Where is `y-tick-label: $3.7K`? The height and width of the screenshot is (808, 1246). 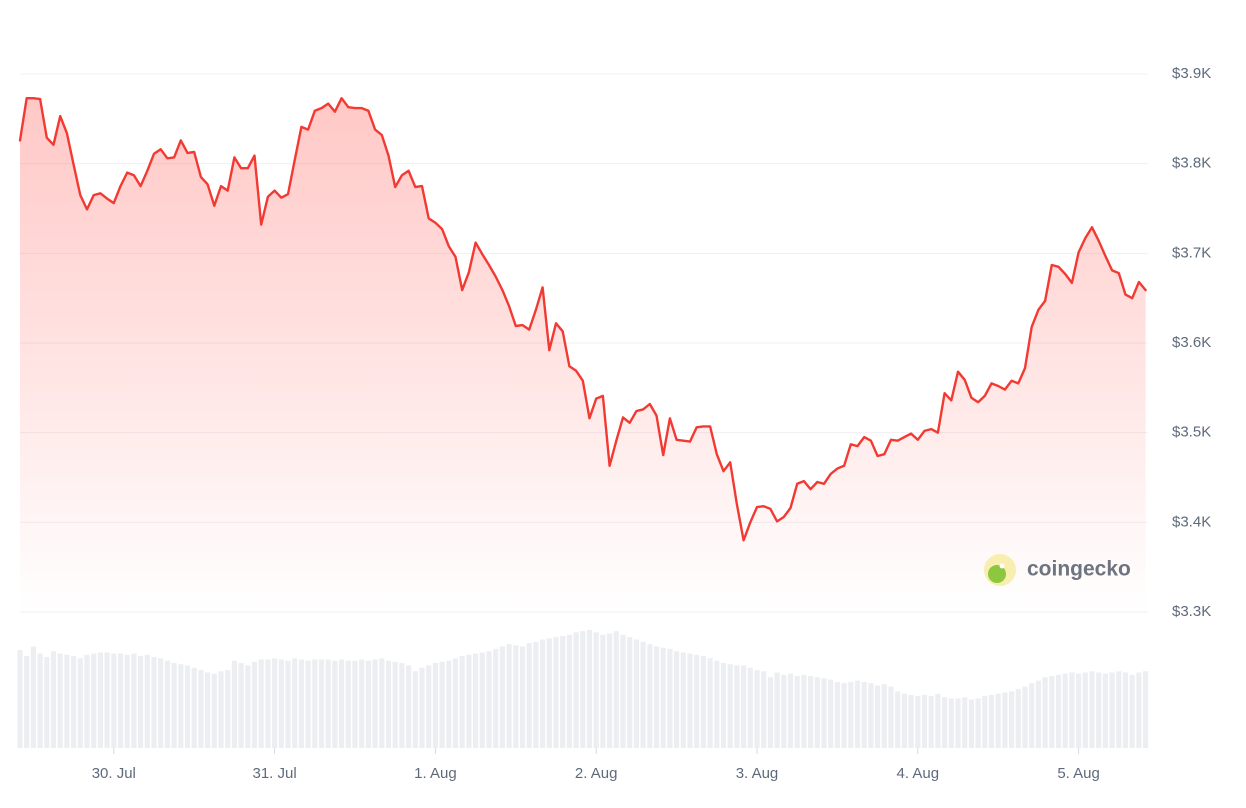 y-tick-label: $3.7K is located at coordinates (1191, 252).